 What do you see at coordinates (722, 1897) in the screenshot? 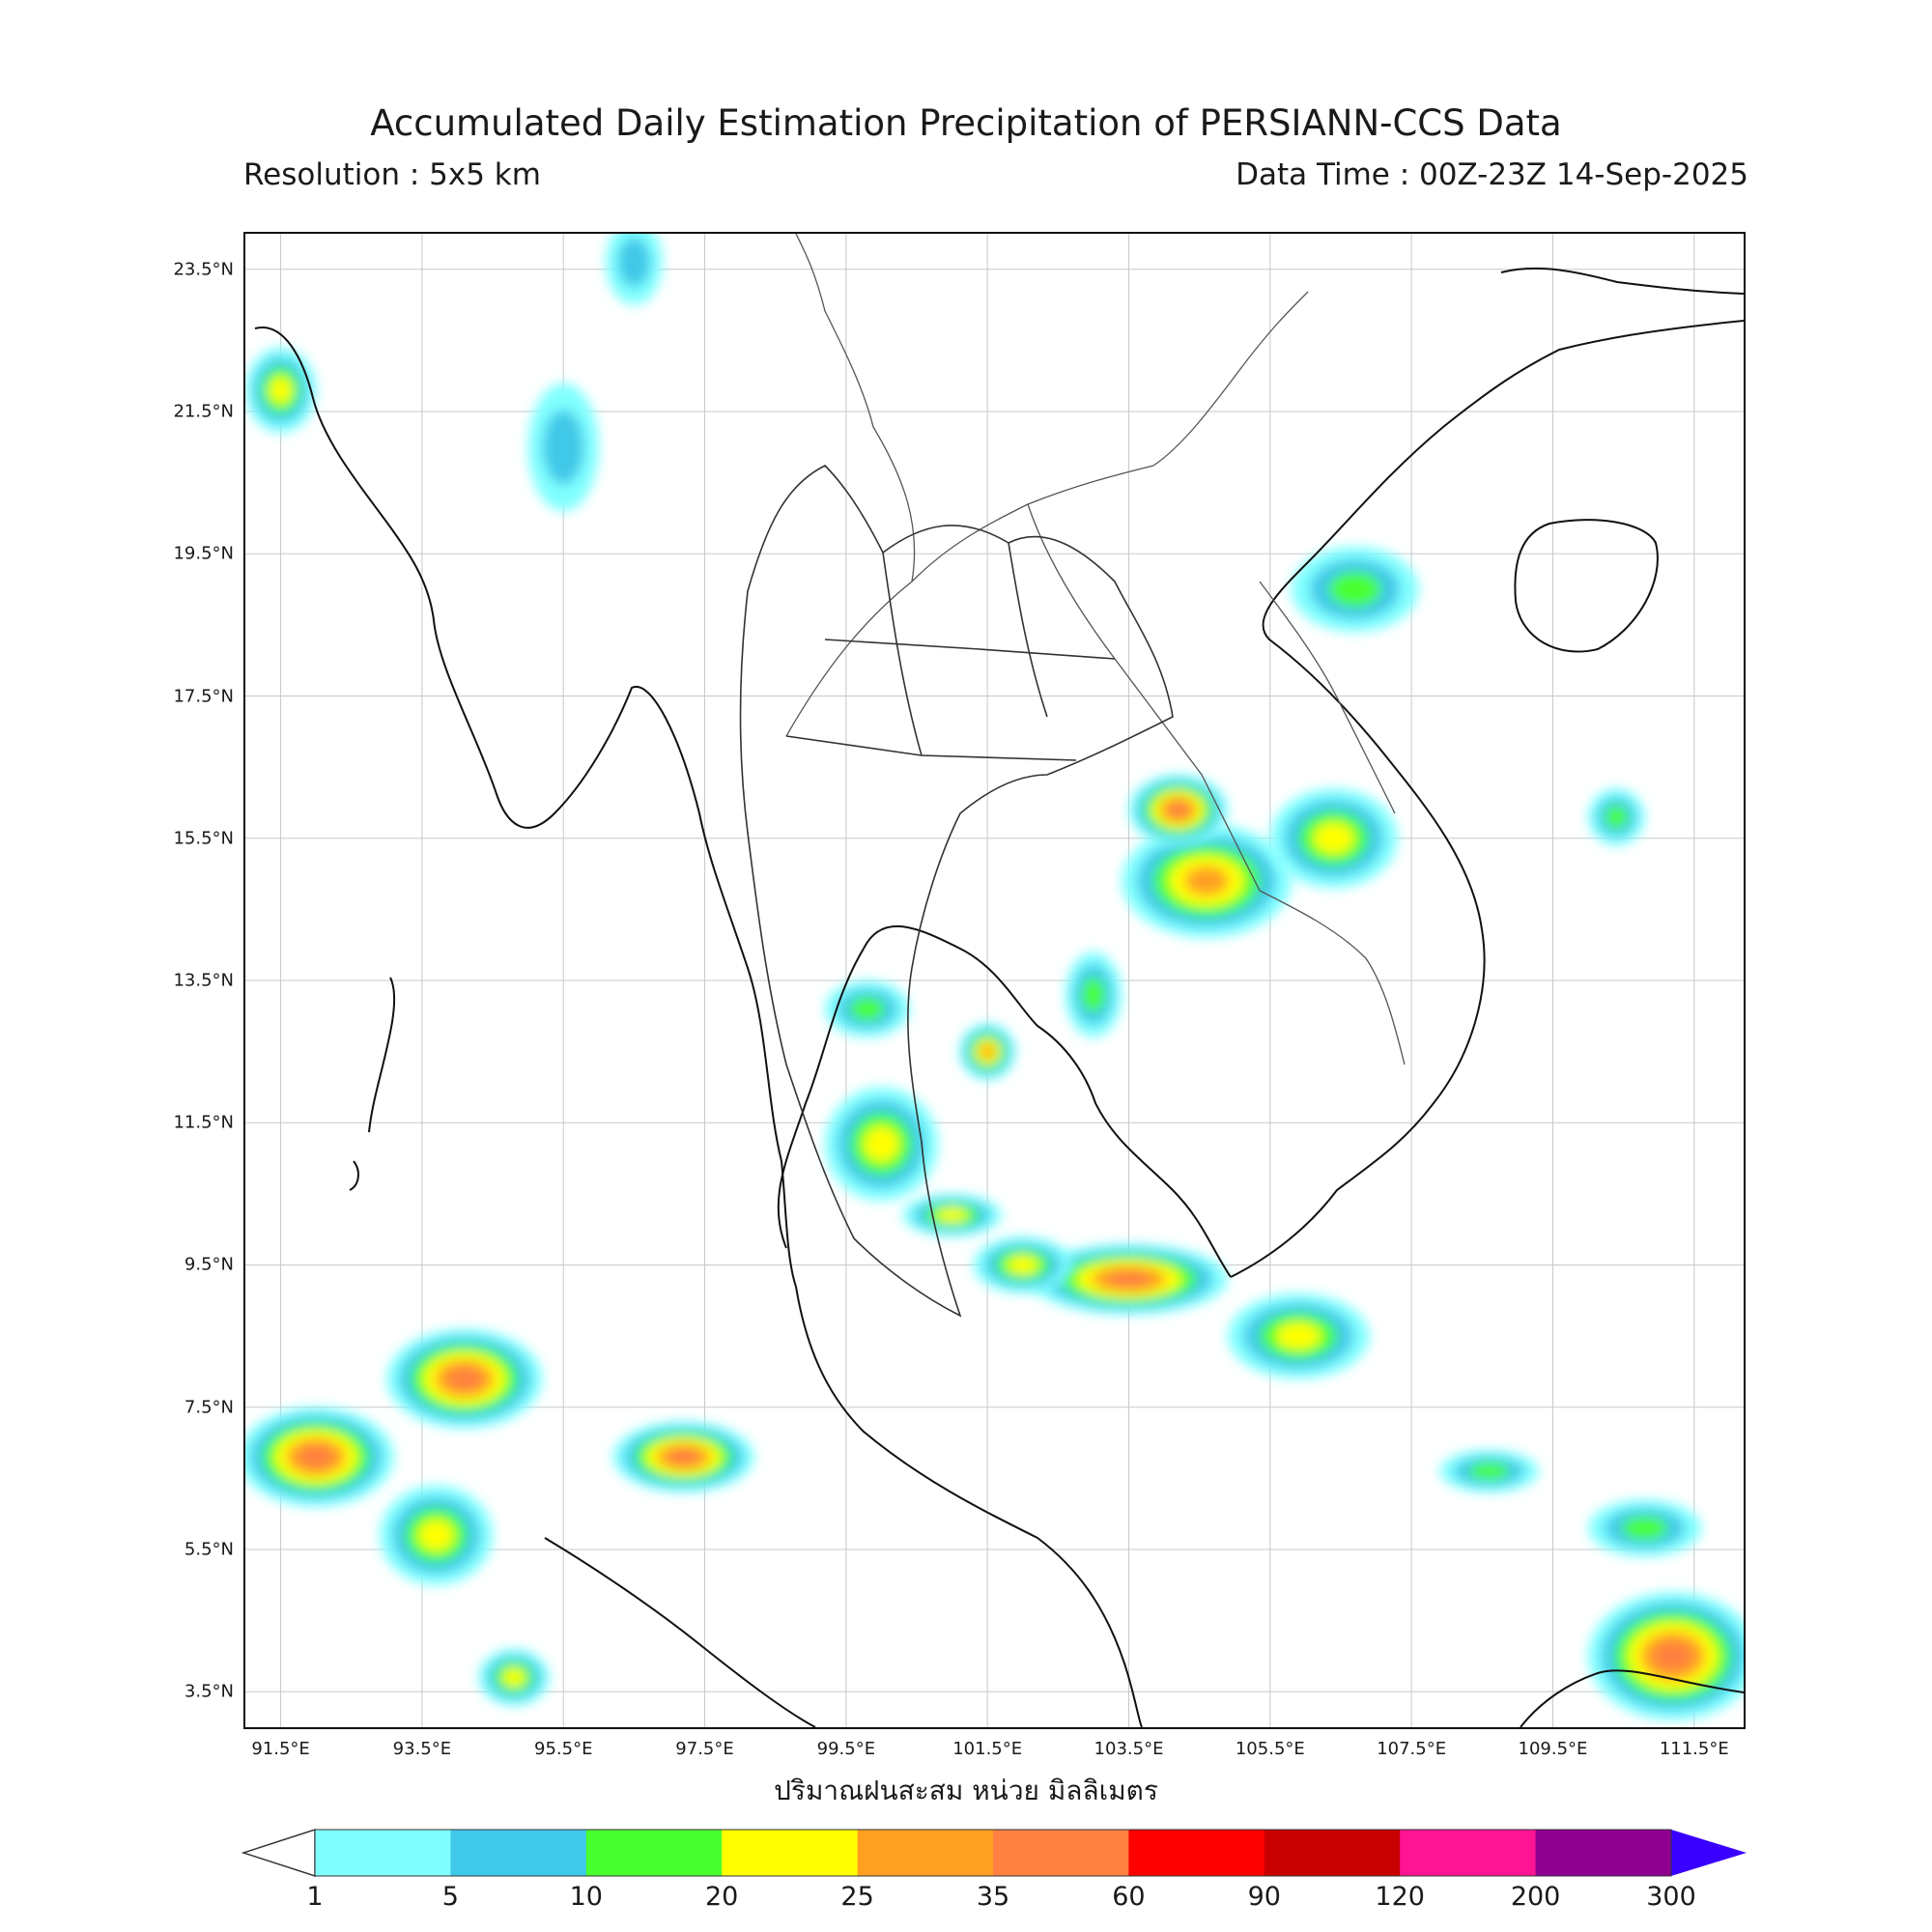
I see `colorbar-level-label: 20` at bounding box center [722, 1897].